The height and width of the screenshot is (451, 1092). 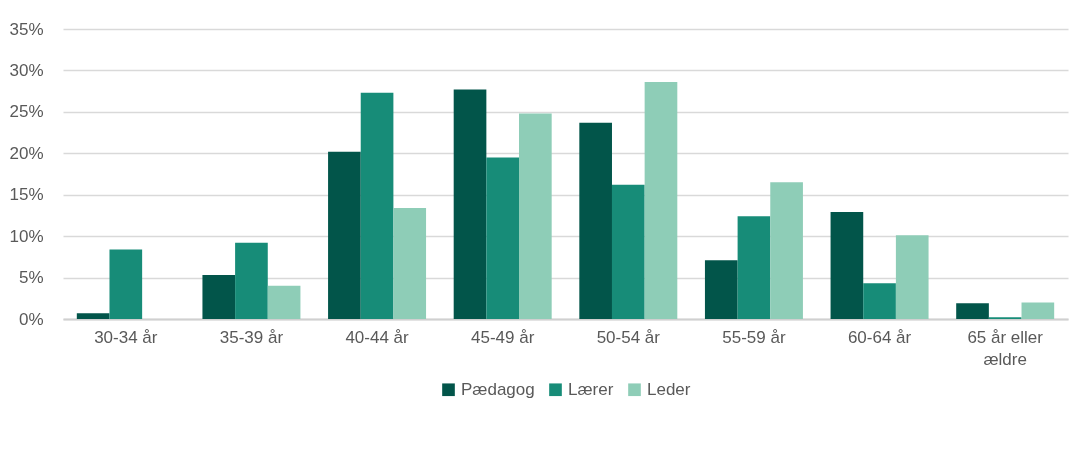 What do you see at coordinates (26, 70) in the screenshot?
I see `y-tick-label: 30%` at bounding box center [26, 70].